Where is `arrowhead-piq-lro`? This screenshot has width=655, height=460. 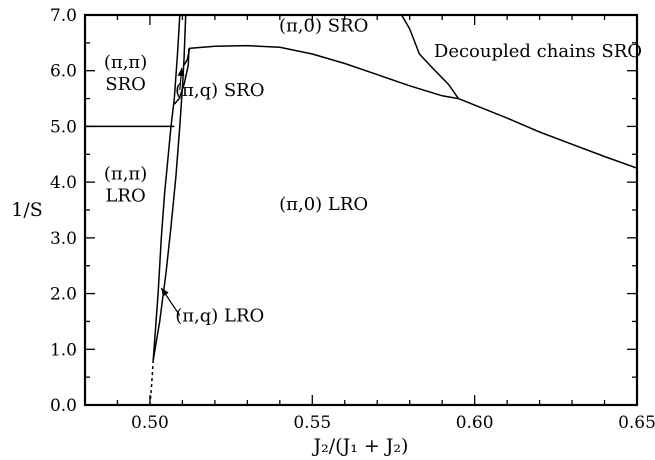
arrowhead-piq-lro is located at coordinates (165, 292).